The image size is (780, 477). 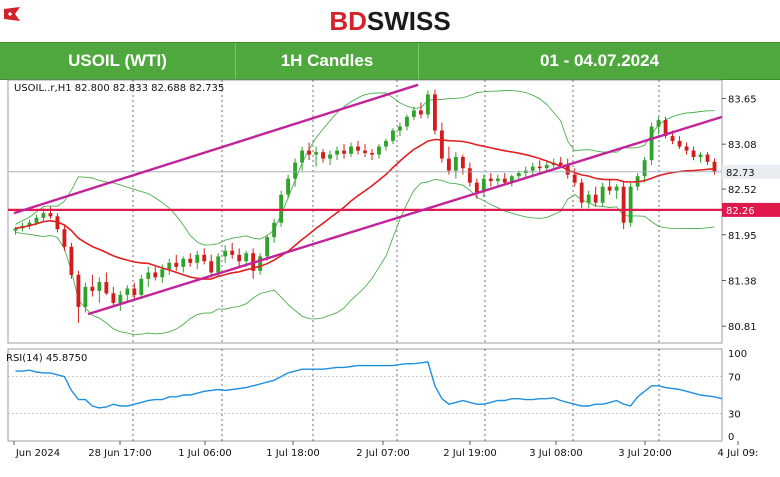 What do you see at coordinates (599, 60) in the screenshot?
I see `date-range-title: 01 - 04.07.2024` at bounding box center [599, 60].